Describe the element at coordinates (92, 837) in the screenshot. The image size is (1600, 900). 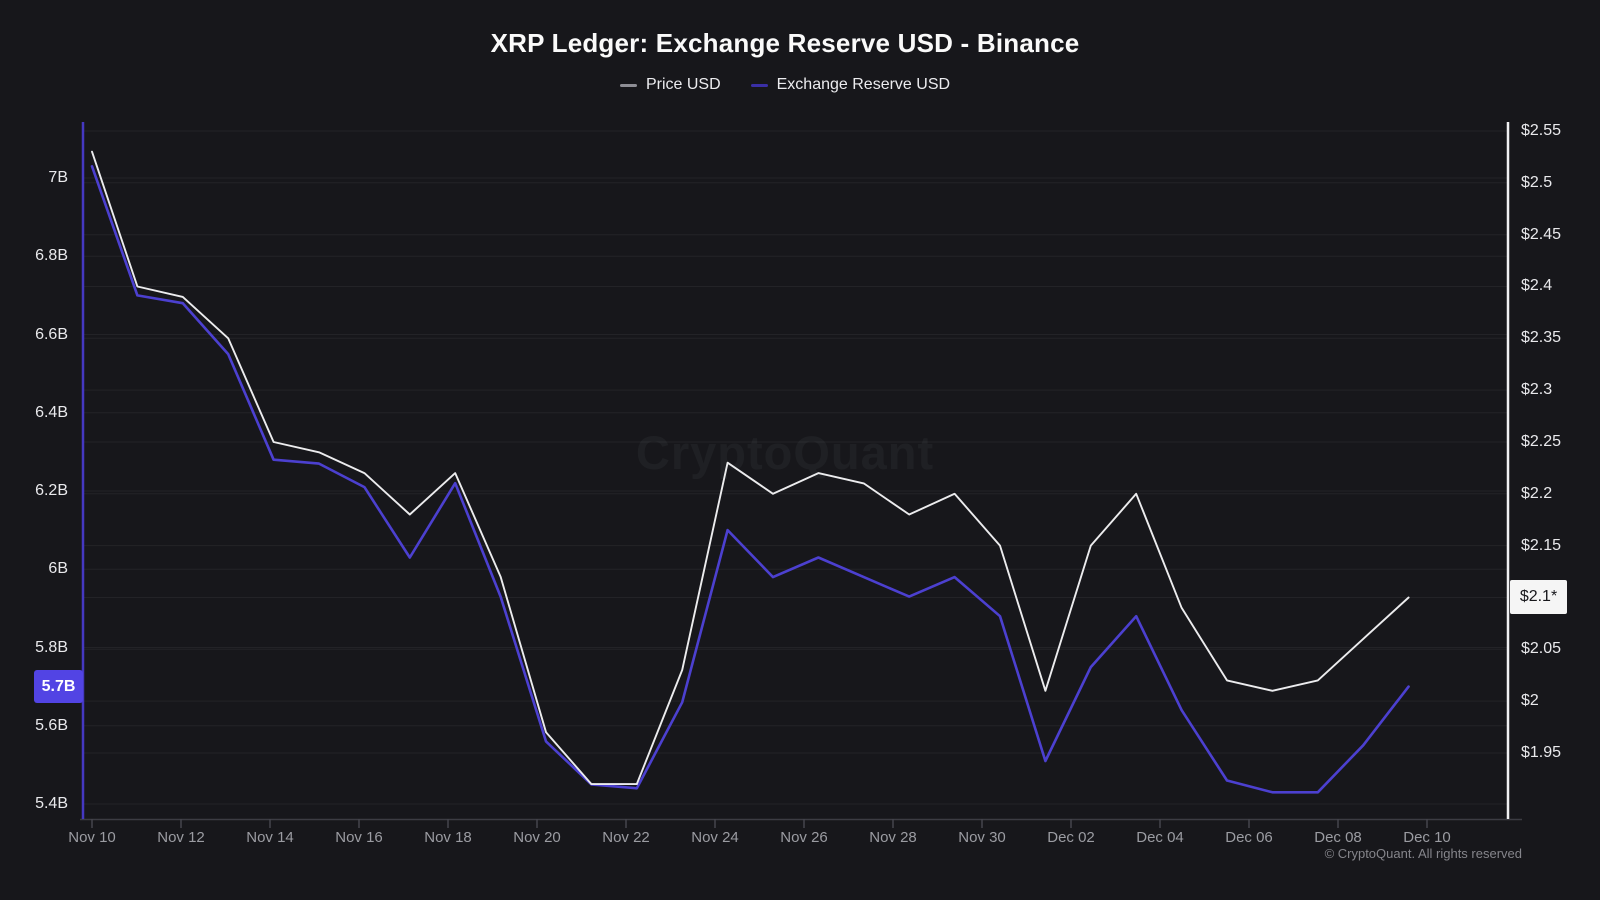
I see `x-tick-label: Nov 10` at that location.